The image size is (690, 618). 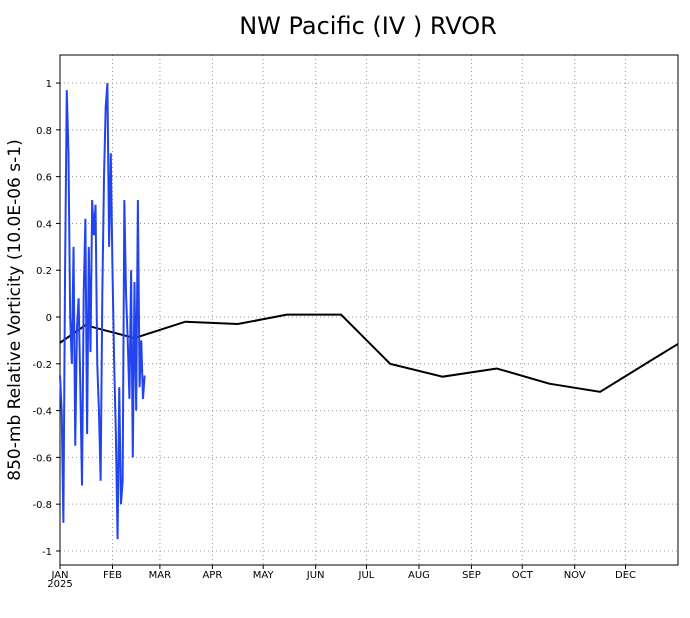 I want to click on year-label: 2025, so click(x=59, y=584).